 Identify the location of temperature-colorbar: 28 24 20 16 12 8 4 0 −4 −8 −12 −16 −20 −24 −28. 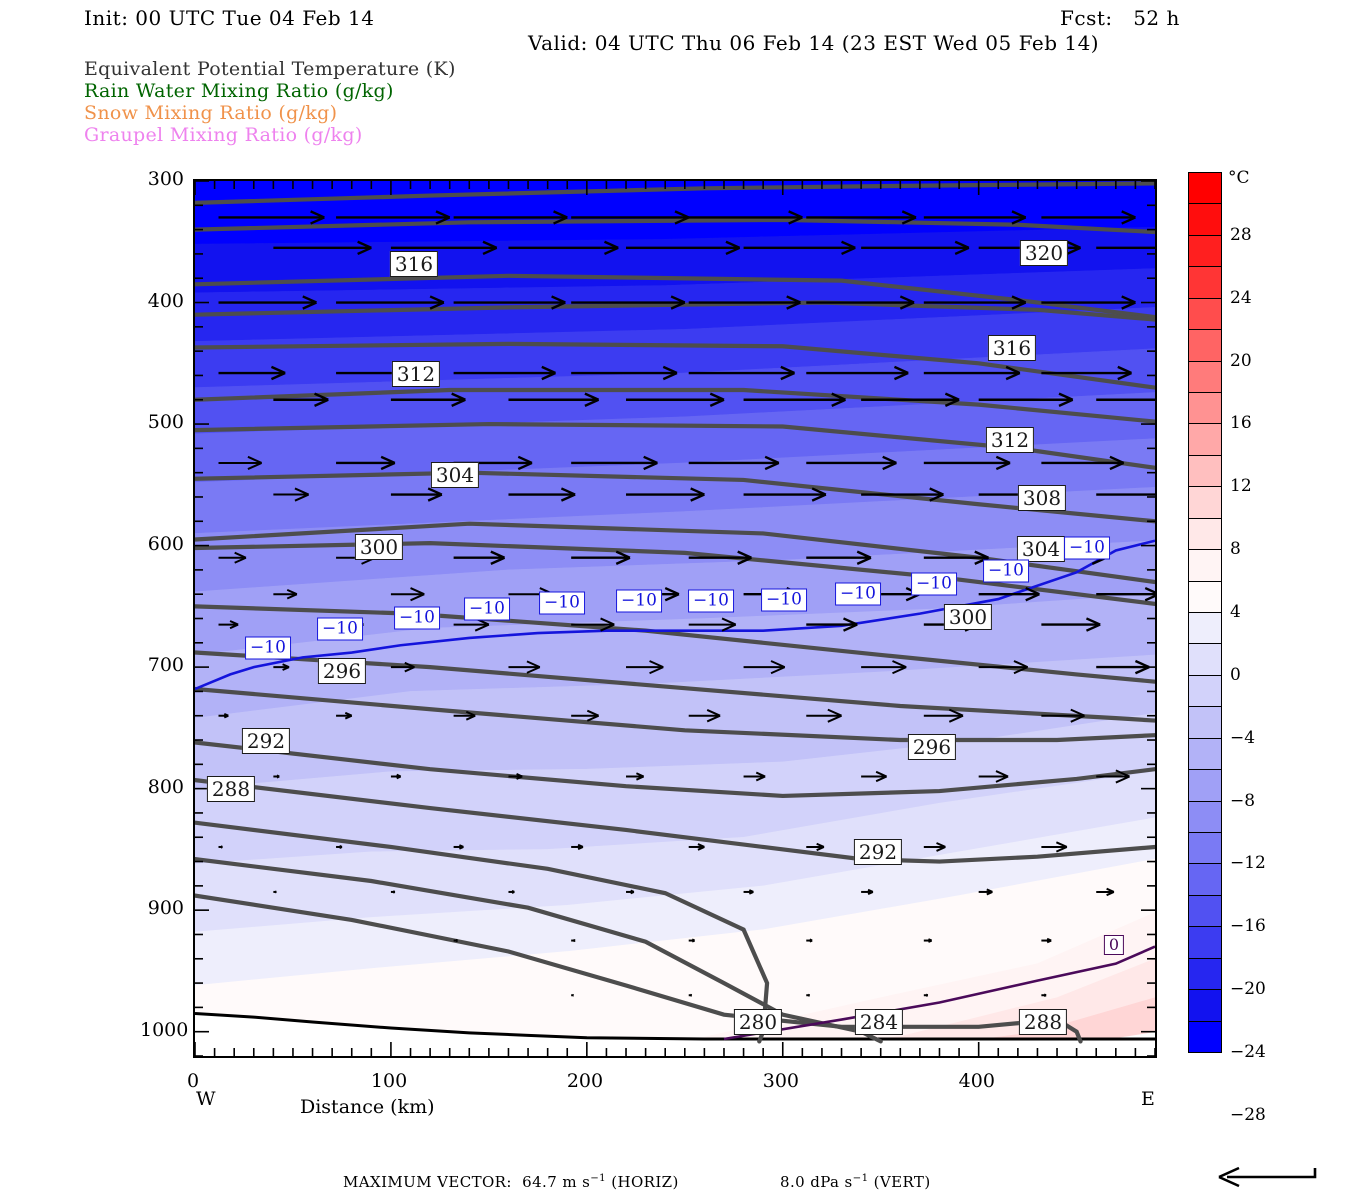
(1227, 648).